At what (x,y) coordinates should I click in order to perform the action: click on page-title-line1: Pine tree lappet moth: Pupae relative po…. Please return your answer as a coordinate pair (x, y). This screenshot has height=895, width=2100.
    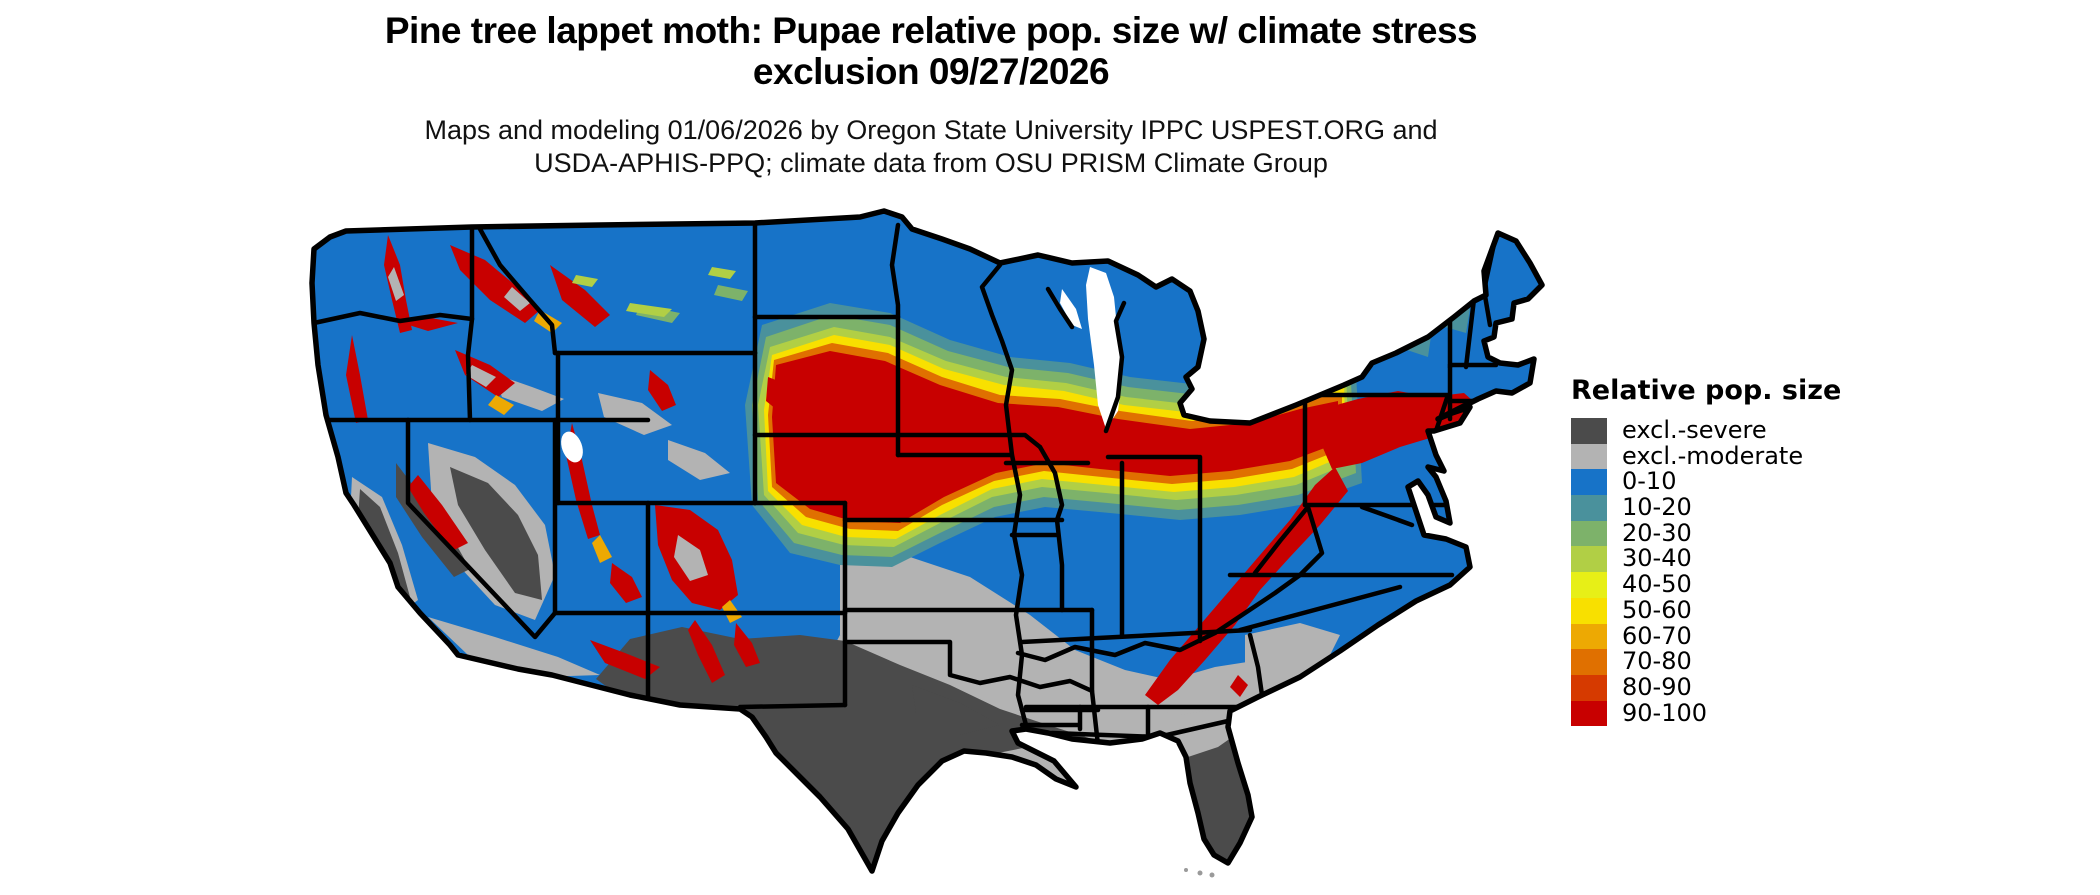
    Looking at the image, I should click on (931, 30).